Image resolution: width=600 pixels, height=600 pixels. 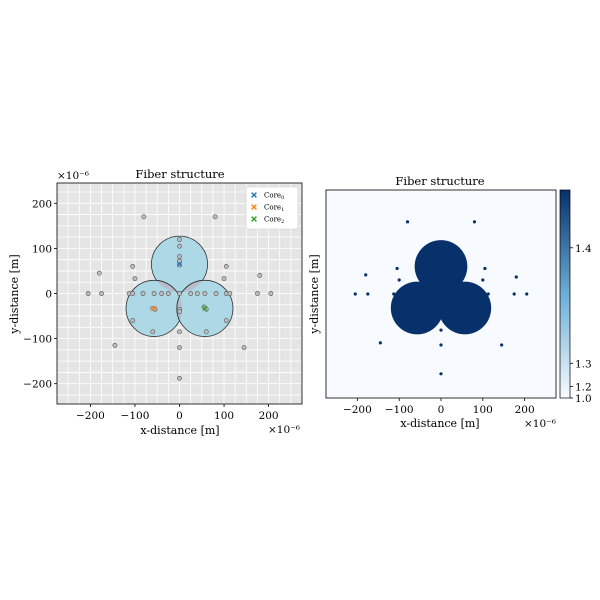 What do you see at coordinates (224, 416) in the screenshot?
I see `x-tick-label: 100` at bounding box center [224, 416].